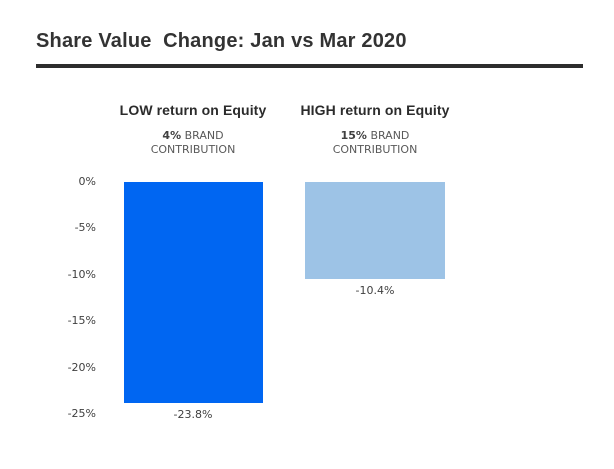  Describe the element at coordinates (87, 181) in the screenshot. I see `y-axis-tick: 0%` at that location.